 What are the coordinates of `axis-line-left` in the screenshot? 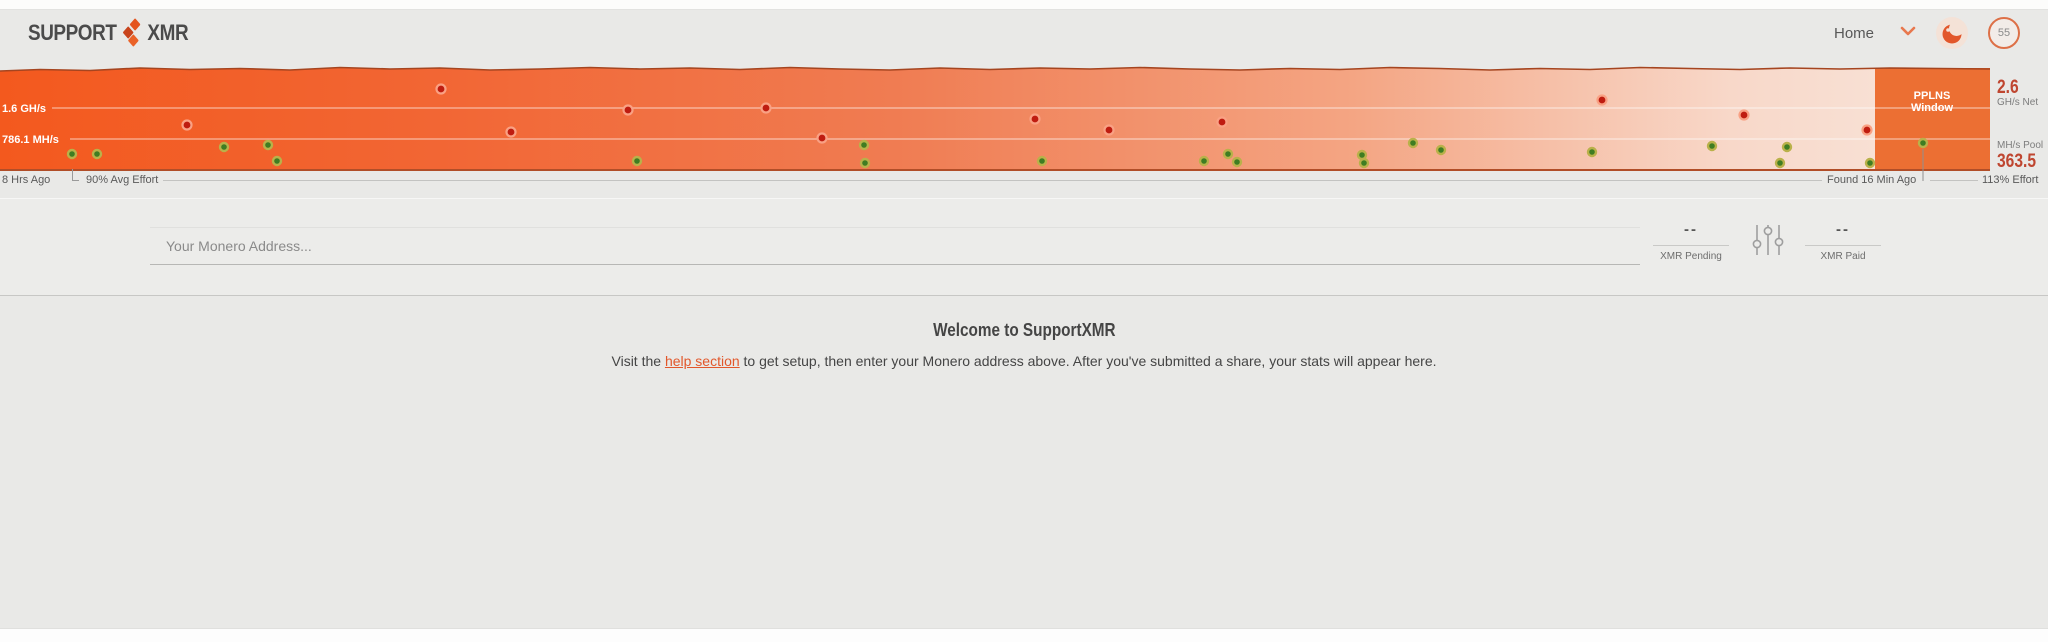 It's located at (992, 180).